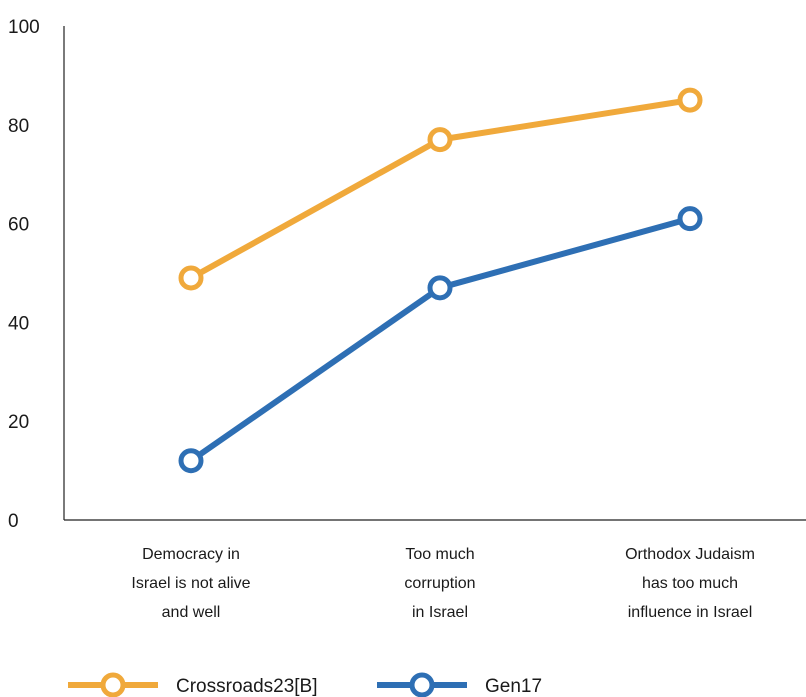  I want to click on y-tick-label: 100, so click(24, 27).